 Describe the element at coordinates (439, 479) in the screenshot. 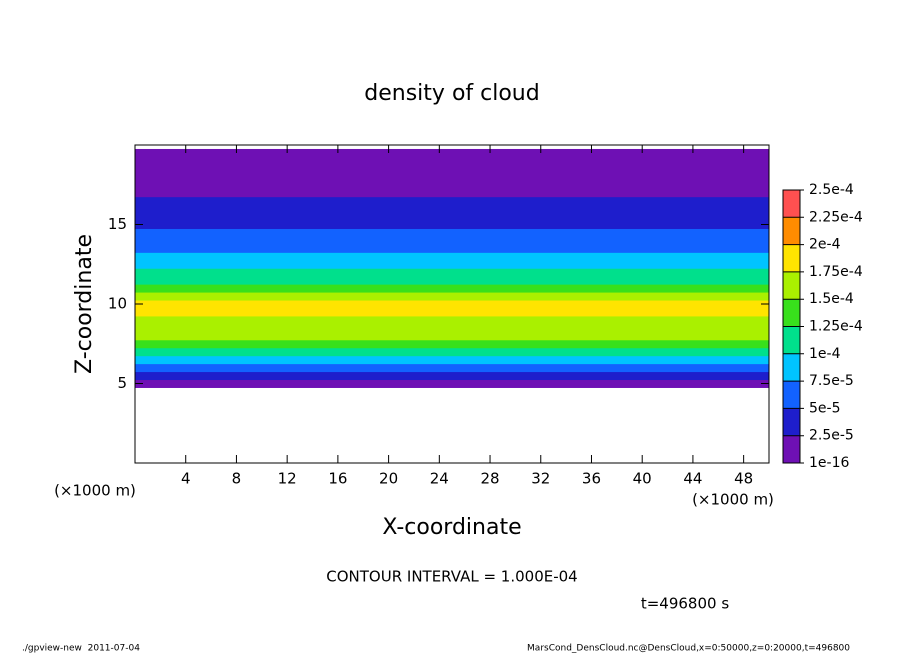

I see `x-tick-label: 24` at that location.